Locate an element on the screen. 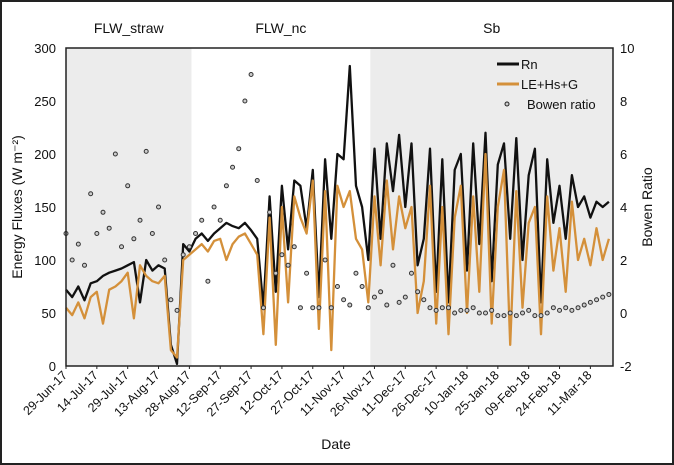  y-tick-label: 100 is located at coordinates (45, 260).